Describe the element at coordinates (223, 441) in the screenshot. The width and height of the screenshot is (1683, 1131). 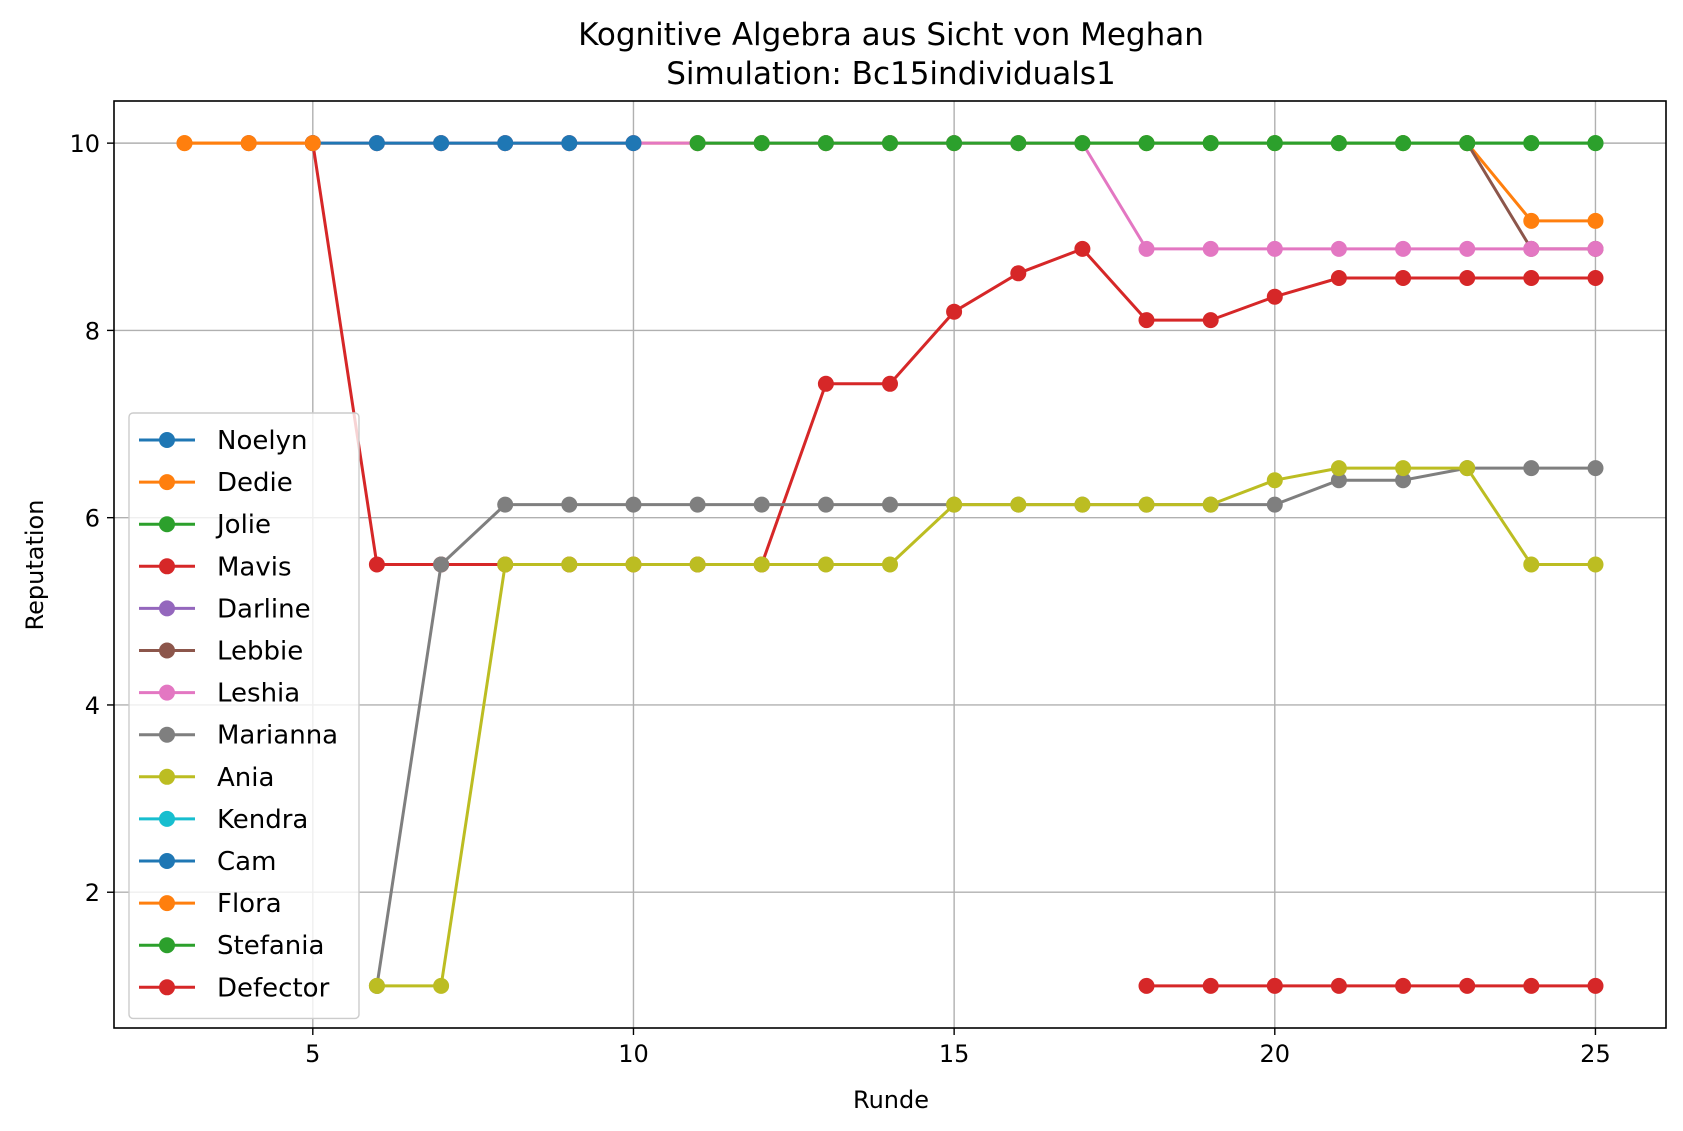
I see `legend-entry: Noelyn` at that location.